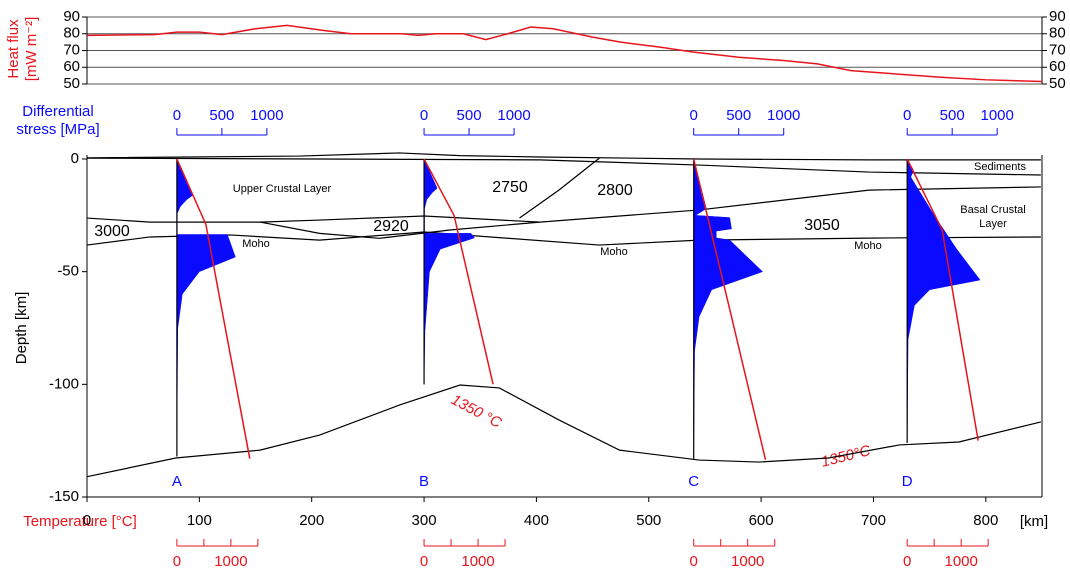 Image resolution: width=1070 pixels, height=572 pixels. I want to click on x-tick-label: 800, so click(985, 520).